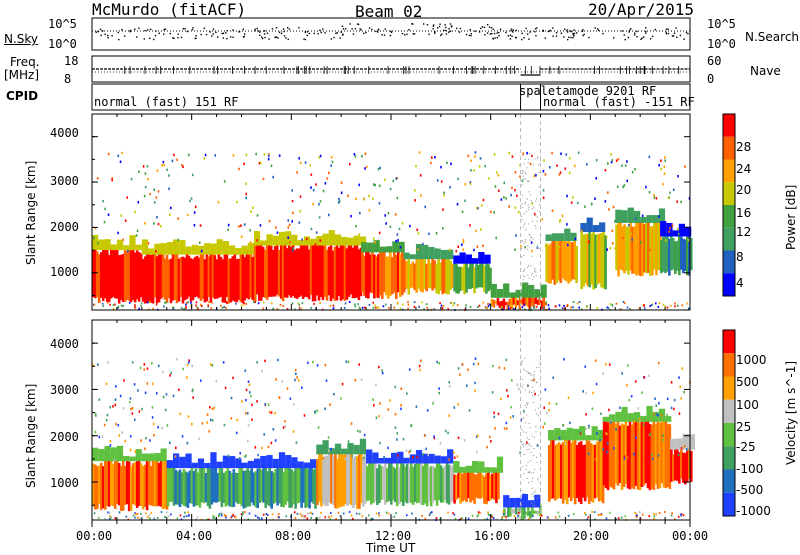 The width and height of the screenshot is (800, 555). I want to click on power-cbar-tick-16: 16, so click(744, 213).